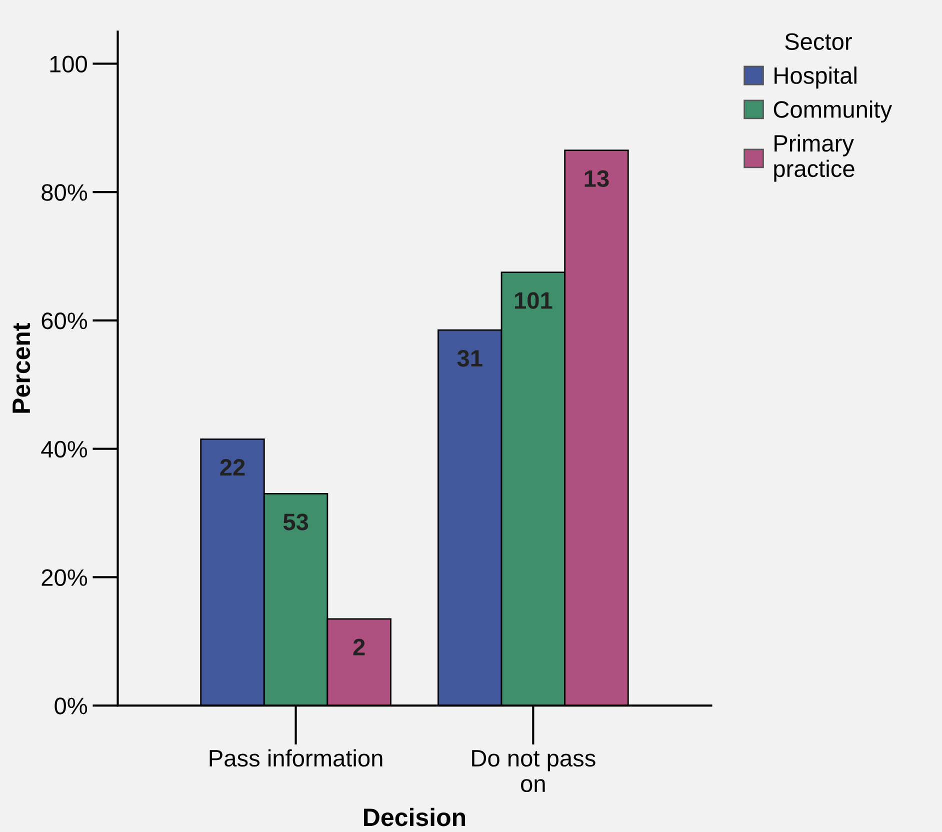  Describe the element at coordinates (596, 178) in the screenshot. I see `annotation: 13` at that location.